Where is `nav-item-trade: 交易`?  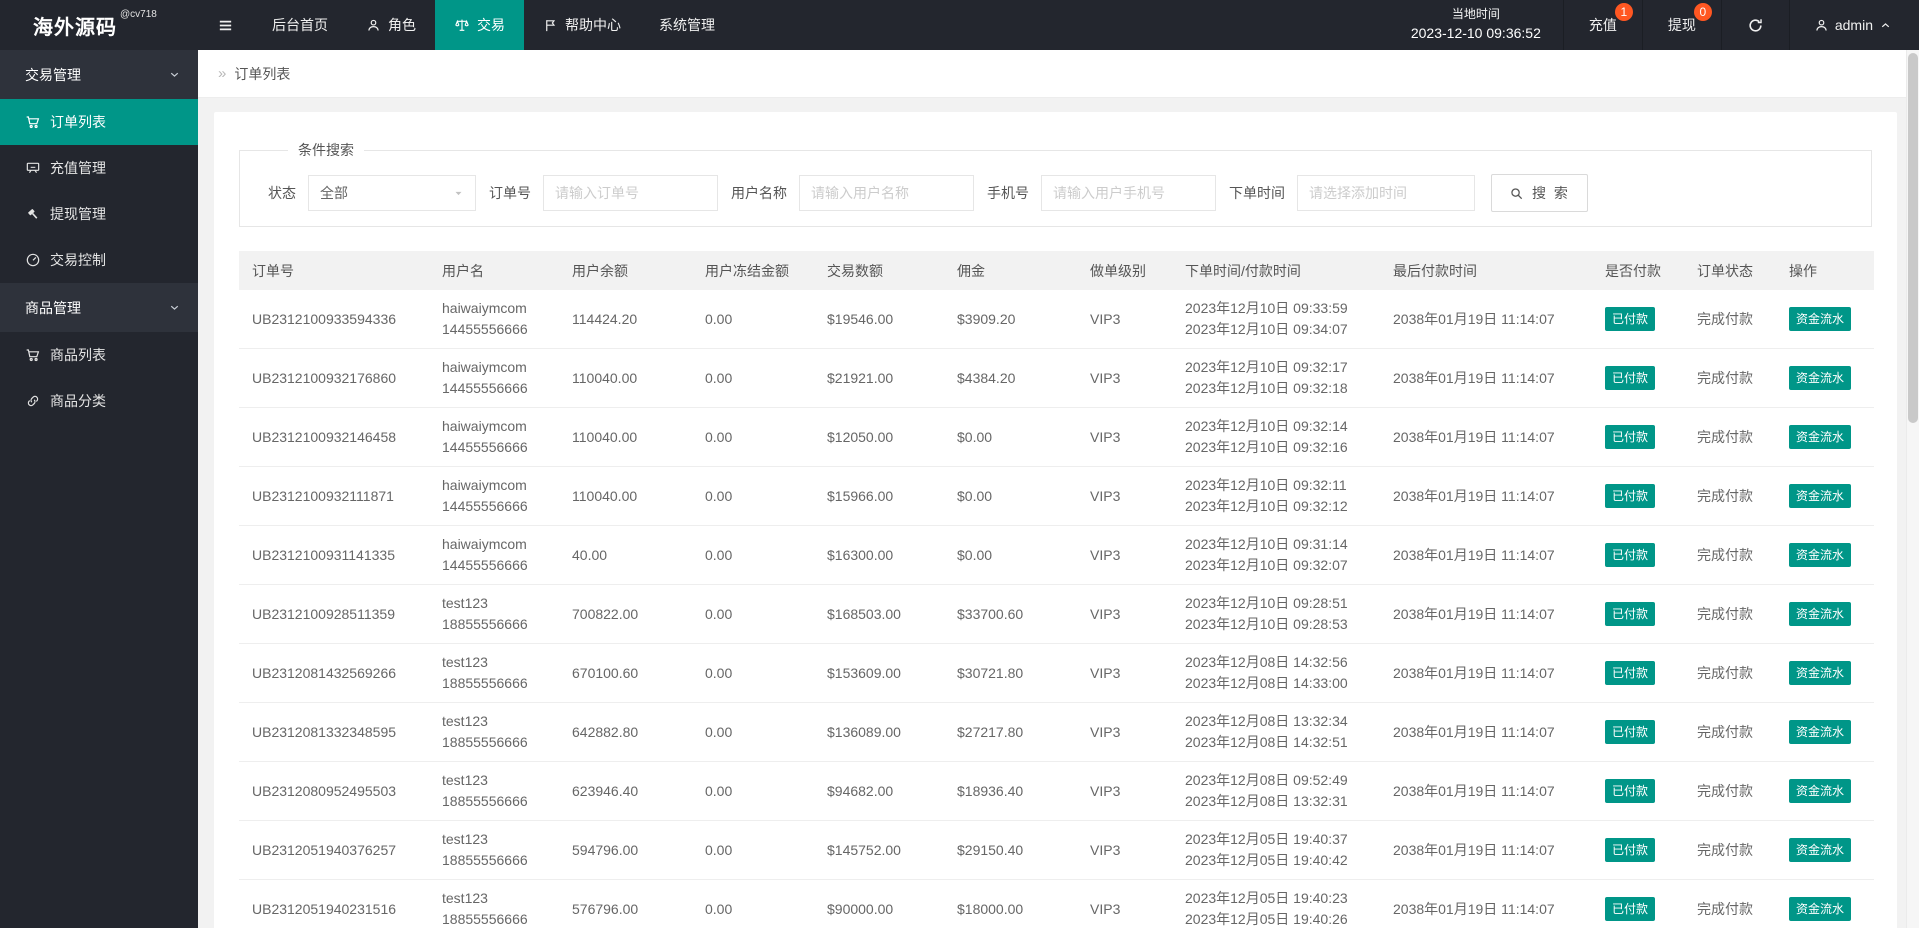 nav-item-trade: 交易 is located at coordinates (479, 25).